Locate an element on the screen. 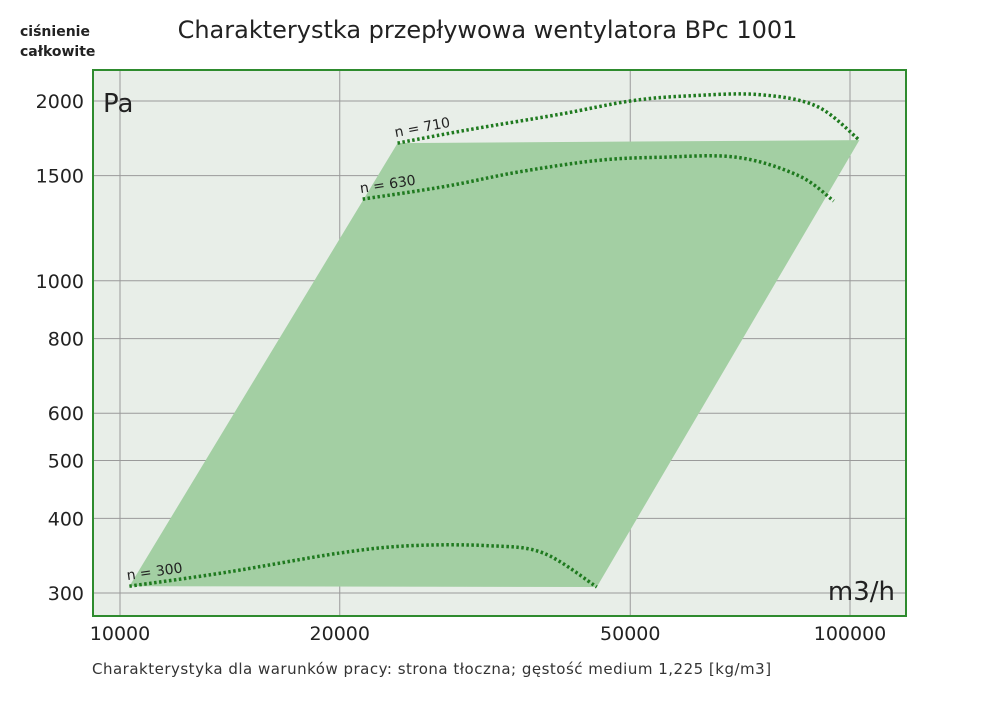  series-label-3: n = 300 is located at coordinates (155, 572).